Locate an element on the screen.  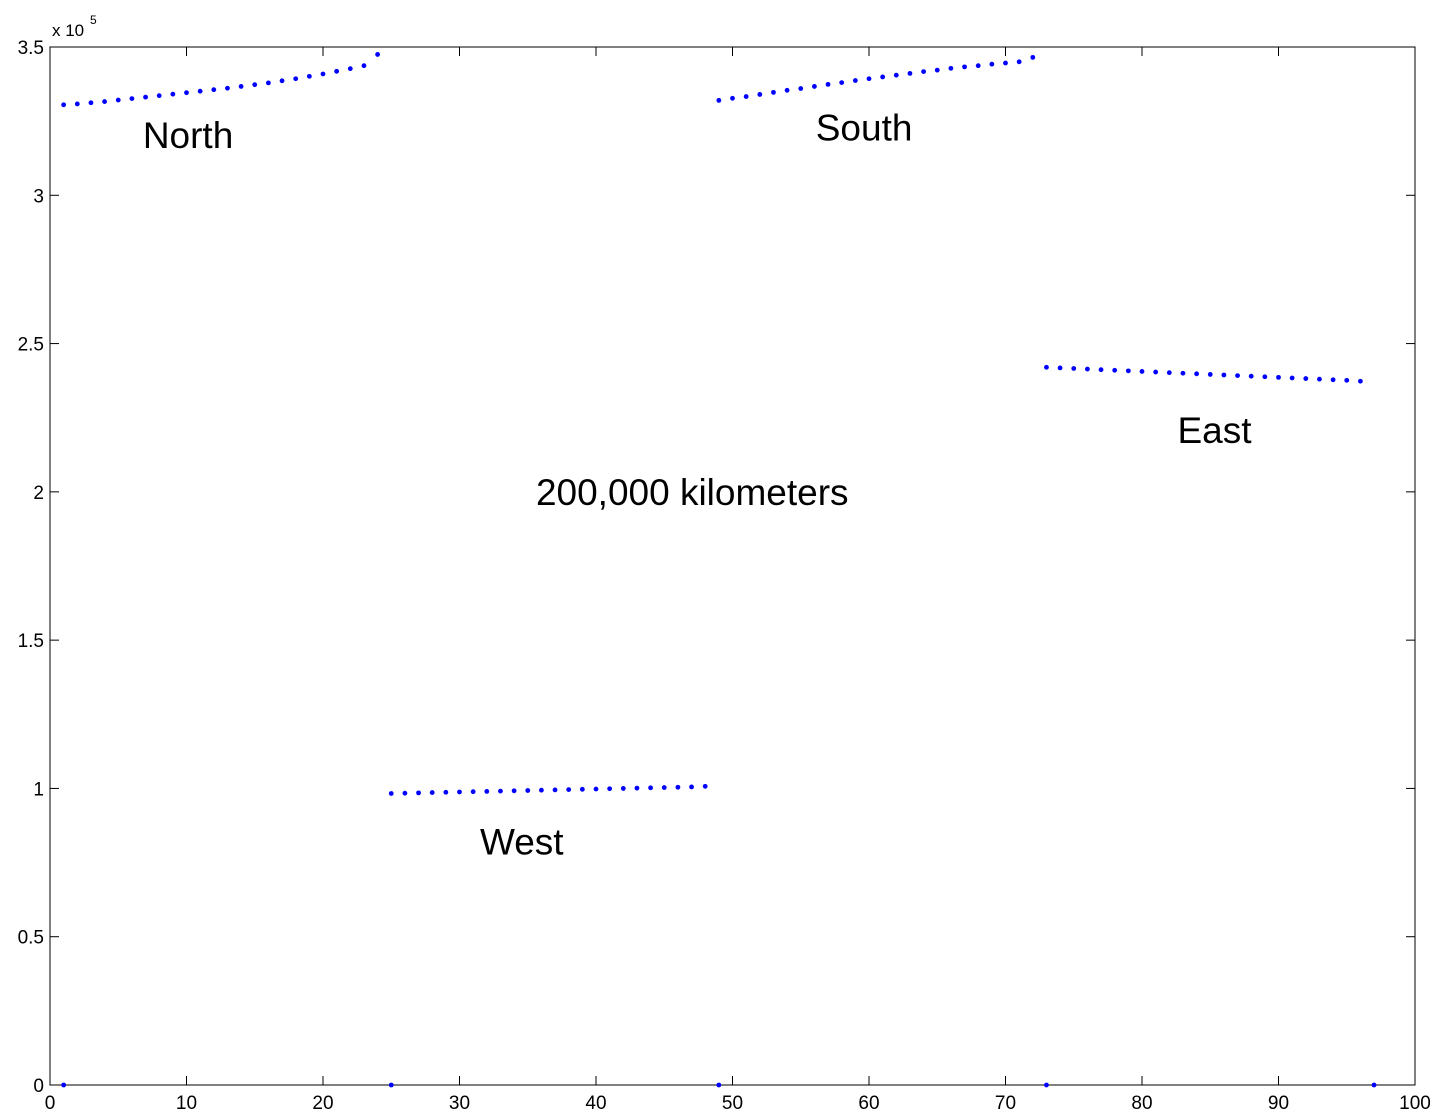
x-tick-label: 50 is located at coordinates (732, 1103).